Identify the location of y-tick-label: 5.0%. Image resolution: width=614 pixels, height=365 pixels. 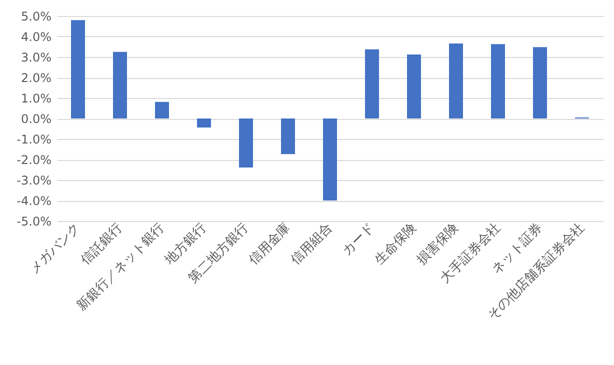
(36, 17).